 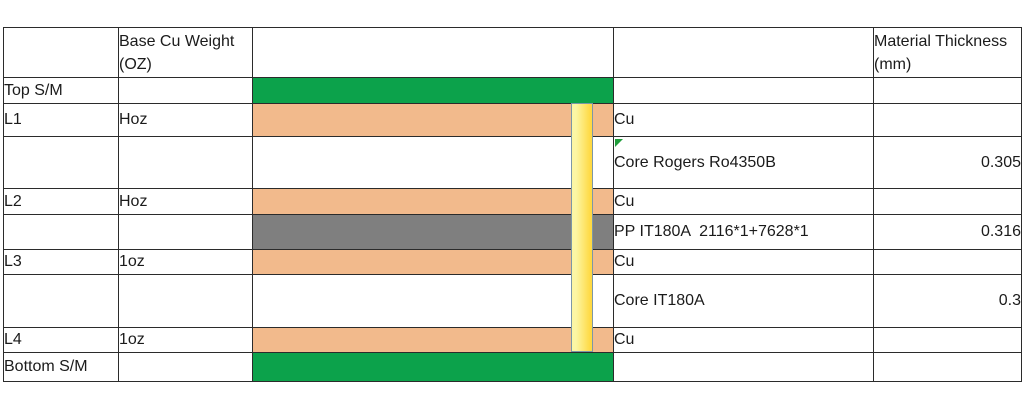 I want to click on table-row: L1 Hoz Cu, so click(x=512, y=120).